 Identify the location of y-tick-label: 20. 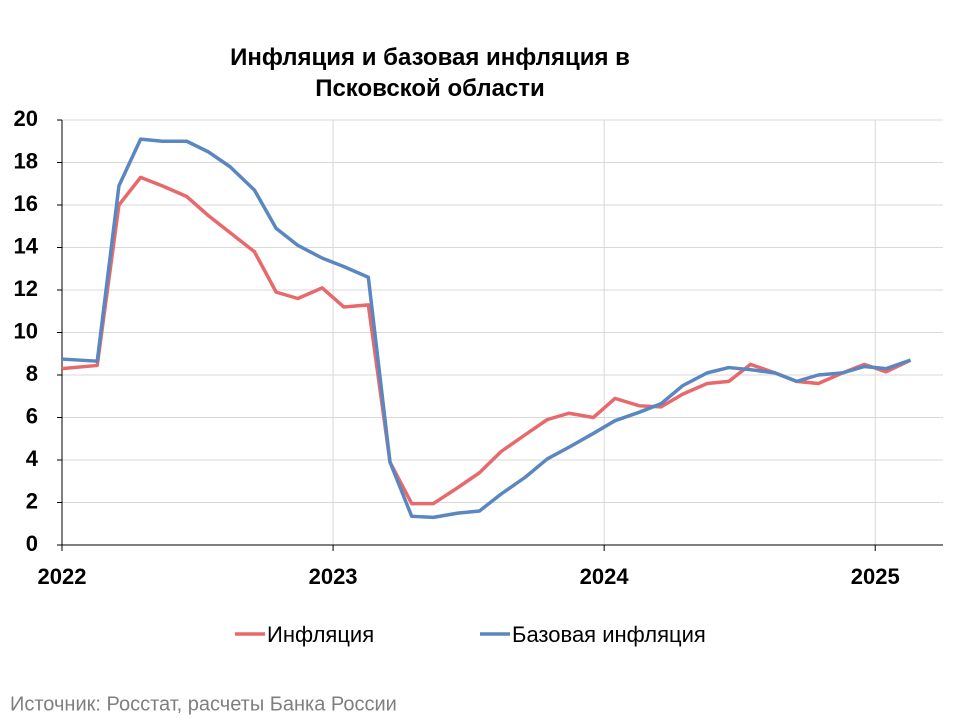
(26, 118).